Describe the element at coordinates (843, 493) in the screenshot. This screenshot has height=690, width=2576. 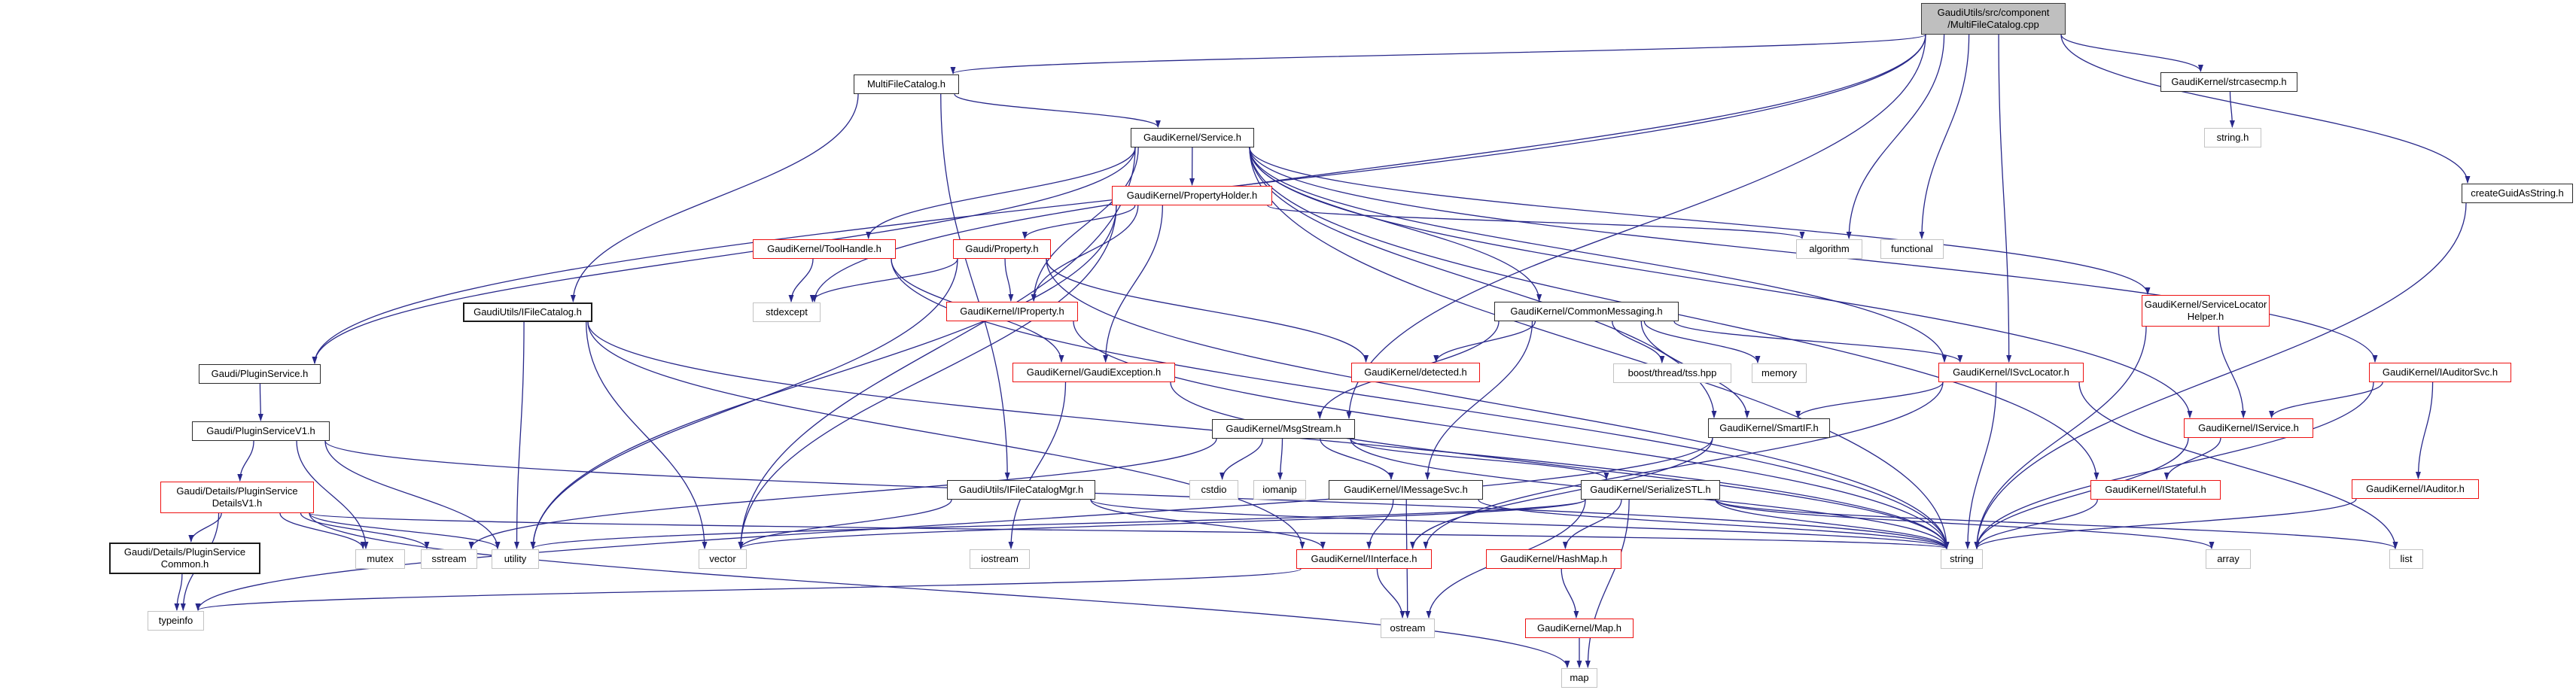
I see `edge-msgstream-to-sstream` at that location.